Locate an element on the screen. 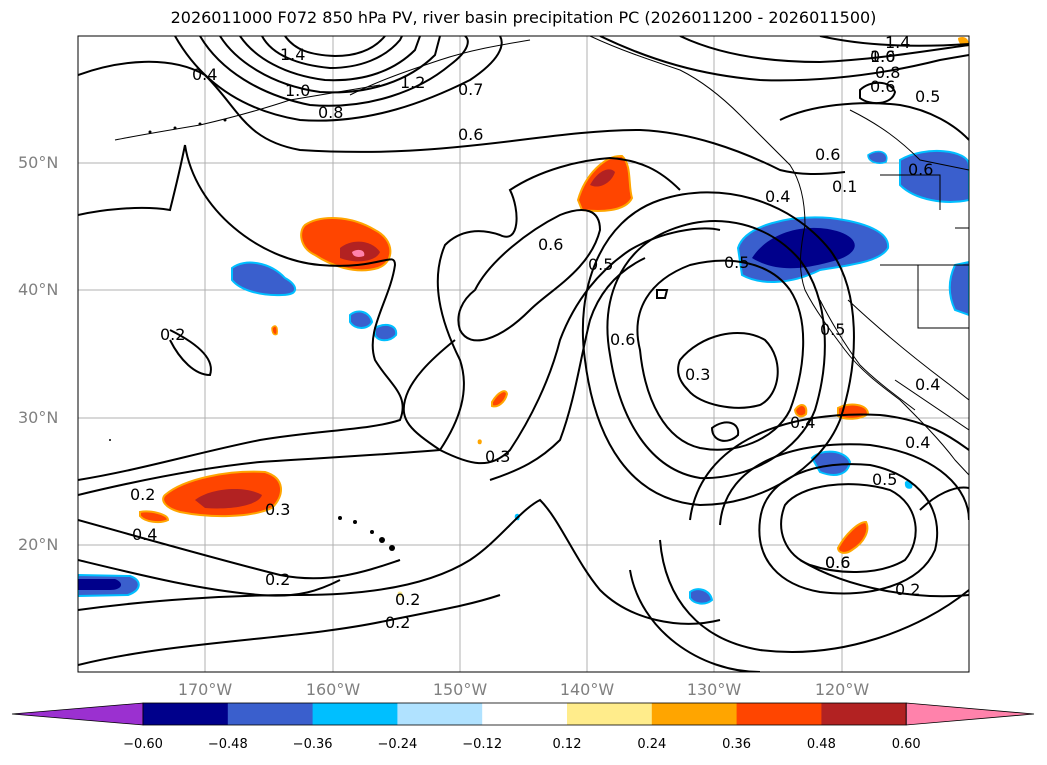  contour-label: 0.1 is located at coordinates (844, 186).